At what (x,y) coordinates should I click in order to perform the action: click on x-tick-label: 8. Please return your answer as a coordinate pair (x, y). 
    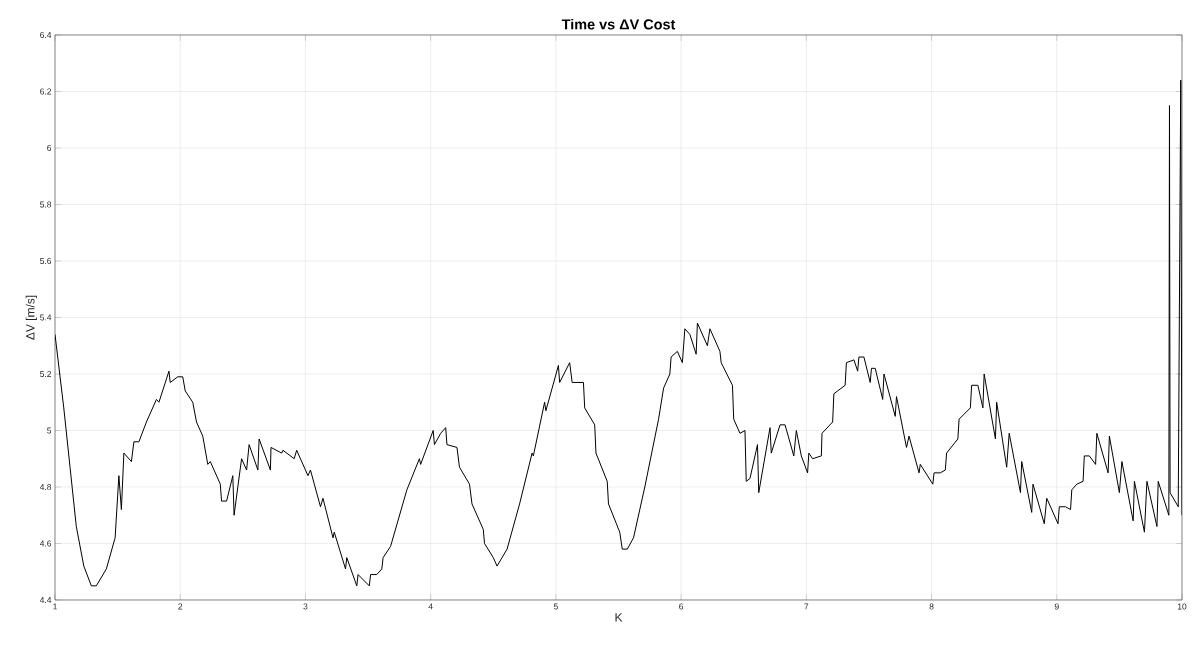
    Looking at the image, I should click on (931, 606).